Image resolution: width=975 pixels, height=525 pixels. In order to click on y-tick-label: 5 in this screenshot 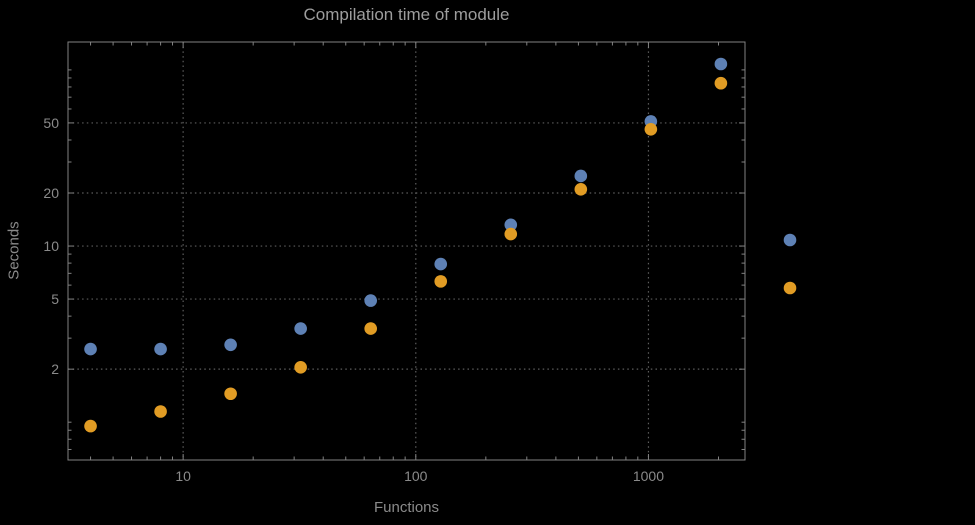, I will do `click(55, 299)`.